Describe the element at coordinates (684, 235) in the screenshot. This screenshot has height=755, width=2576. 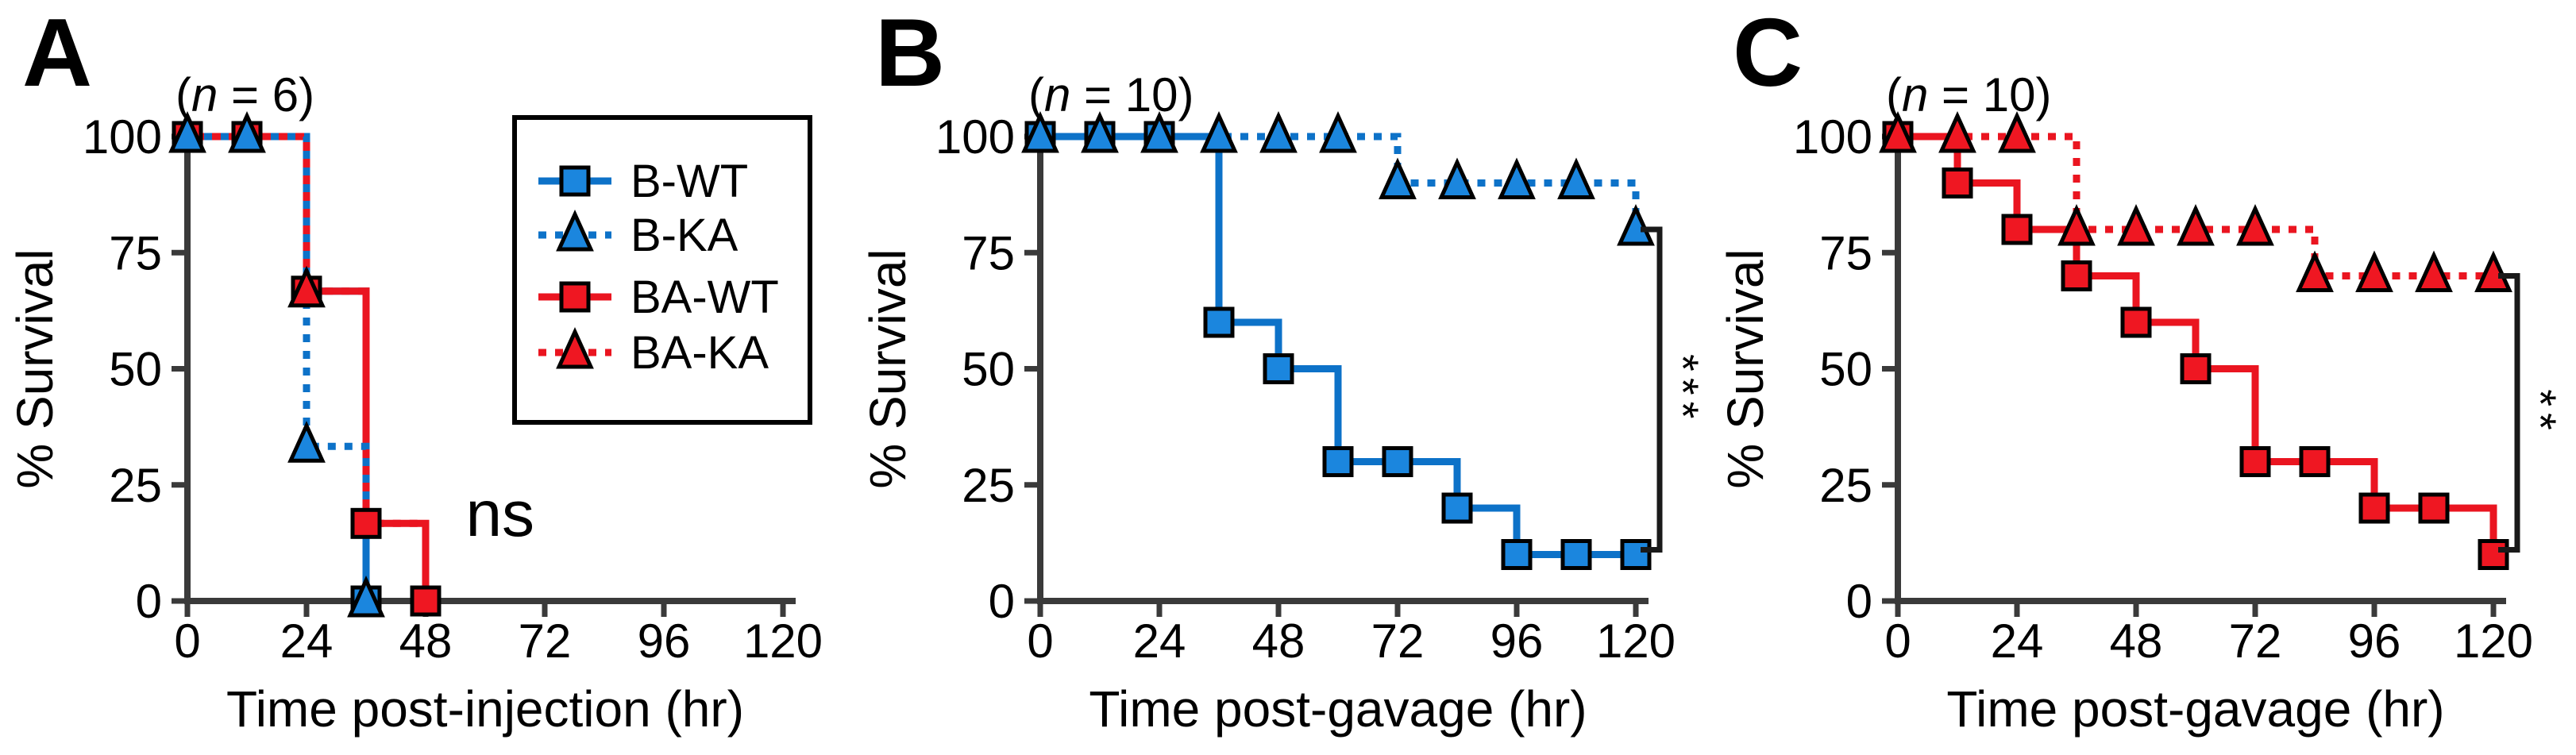
I see `legend-label: B-KA` at that location.